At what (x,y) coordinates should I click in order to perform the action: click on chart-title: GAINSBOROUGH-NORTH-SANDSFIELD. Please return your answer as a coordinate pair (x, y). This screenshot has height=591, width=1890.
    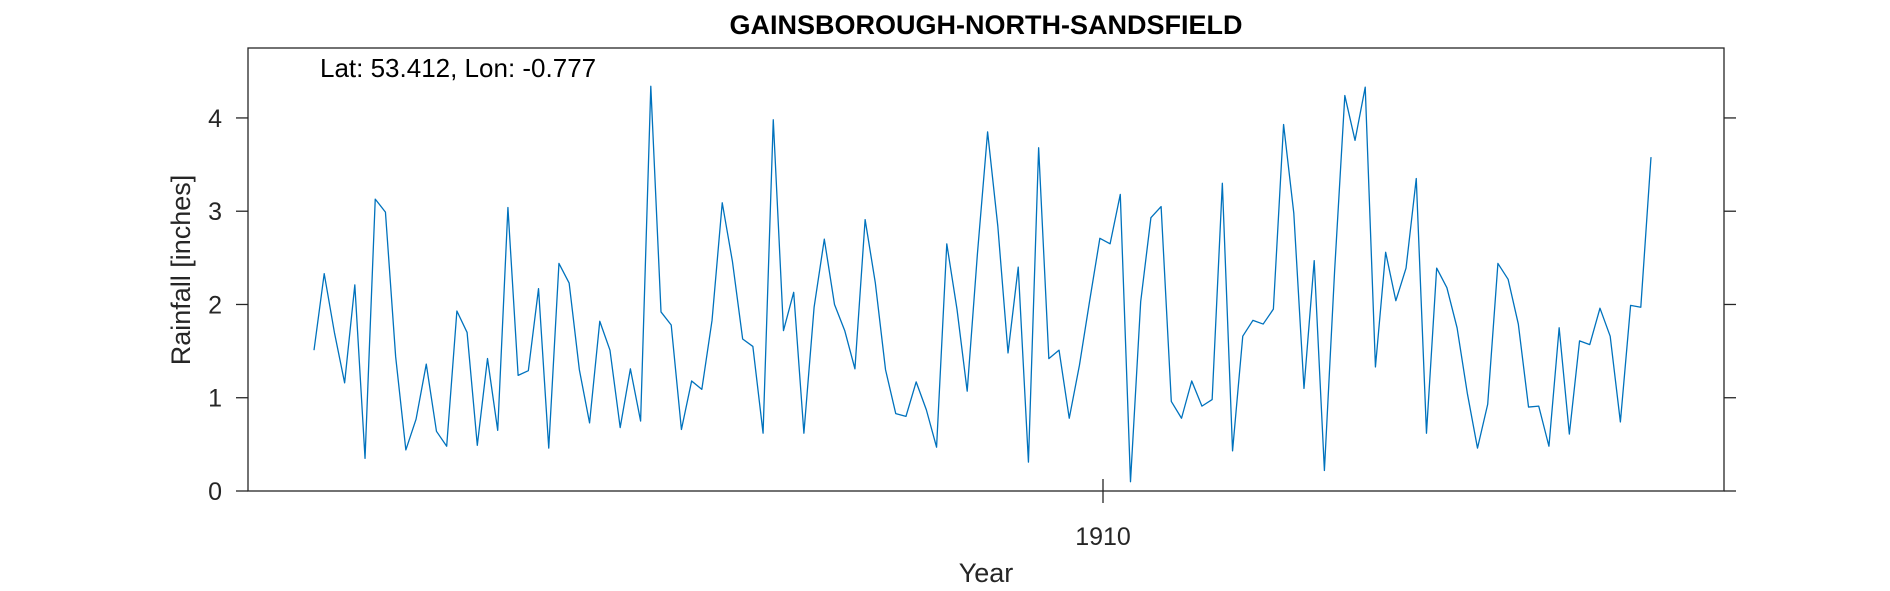
    Looking at the image, I should click on (986, 25).